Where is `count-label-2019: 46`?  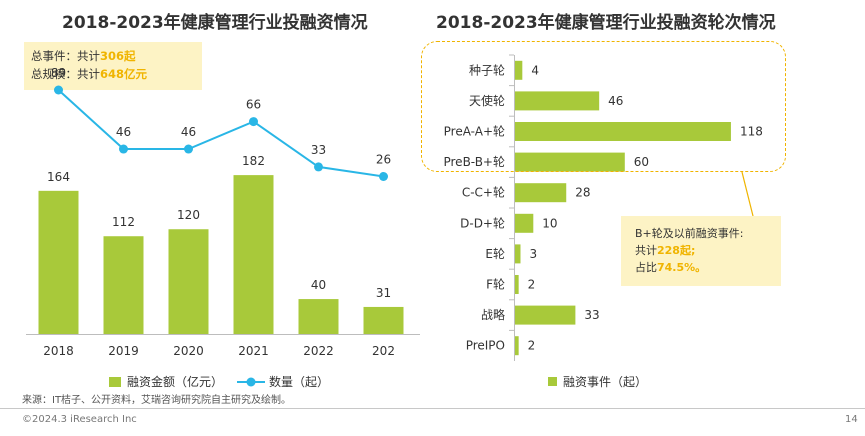
count-label-2019: 46 is located at coordinates (123, 132).